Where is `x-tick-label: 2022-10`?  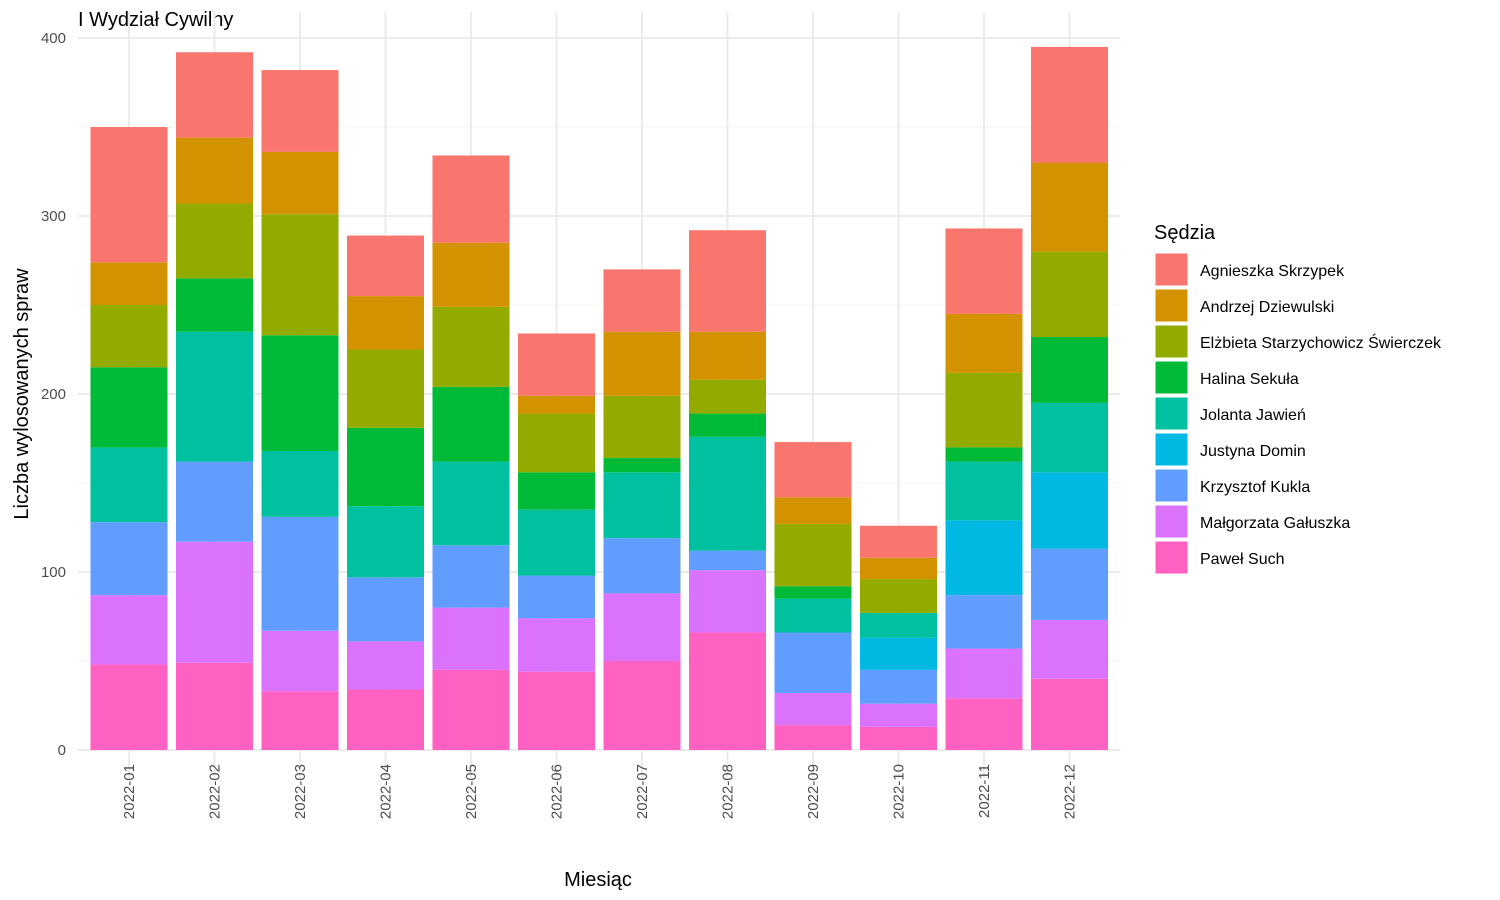
x-tick-label: 2022-10 is located at coordinates (899, 791).